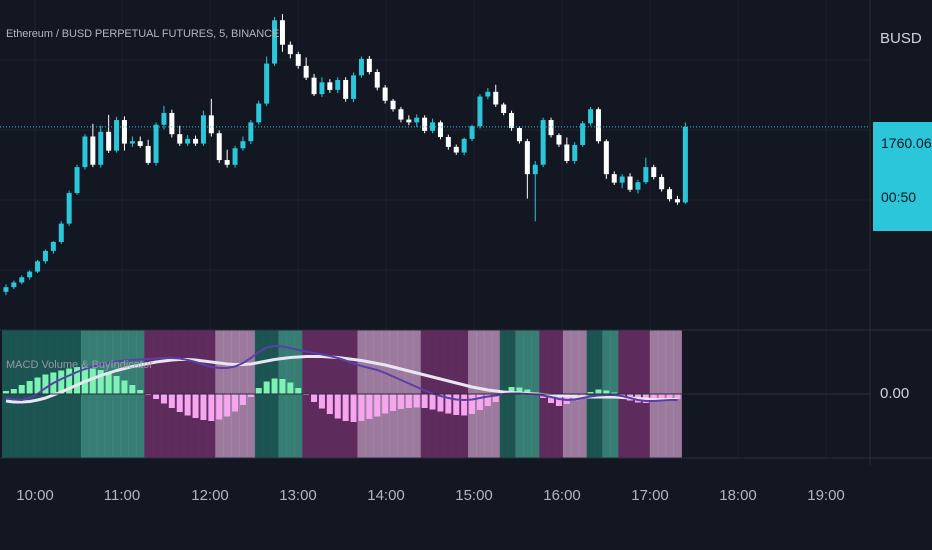 The image size is (932, 550). I want to click on signal-line, so click(341, 379).